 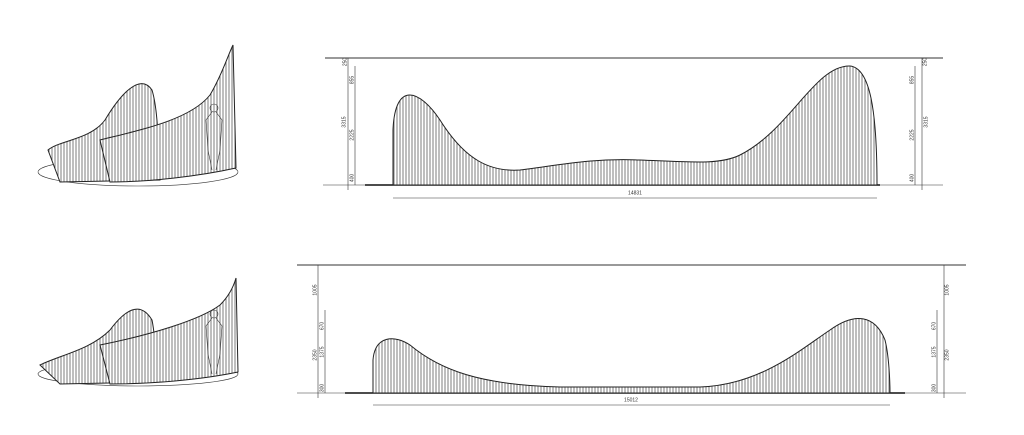 What do you see at coordinates (631, 400) in the screenshot?
I see `length-label: 15012` at bounding box center [631, 400].